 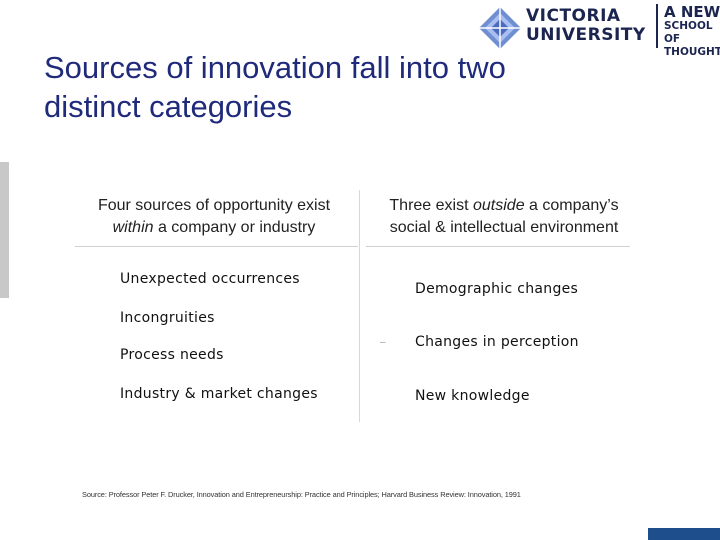 I want to click on tagline-line2: SCHOOL OF, so click(x=688, y=32).